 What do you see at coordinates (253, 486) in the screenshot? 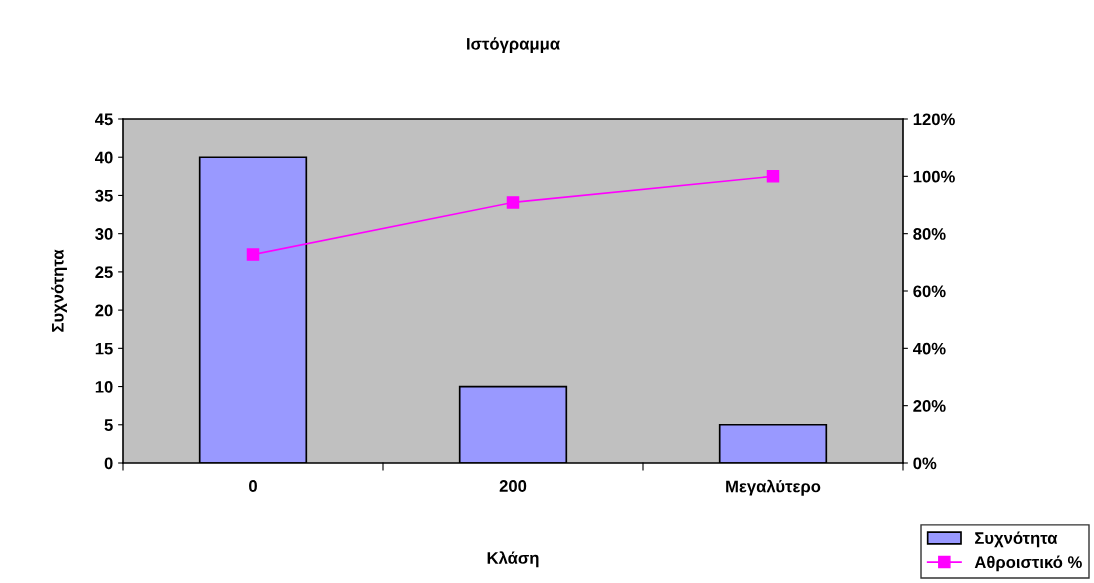
I see `x-tick-label: 0` at bounding box center [253, 486].